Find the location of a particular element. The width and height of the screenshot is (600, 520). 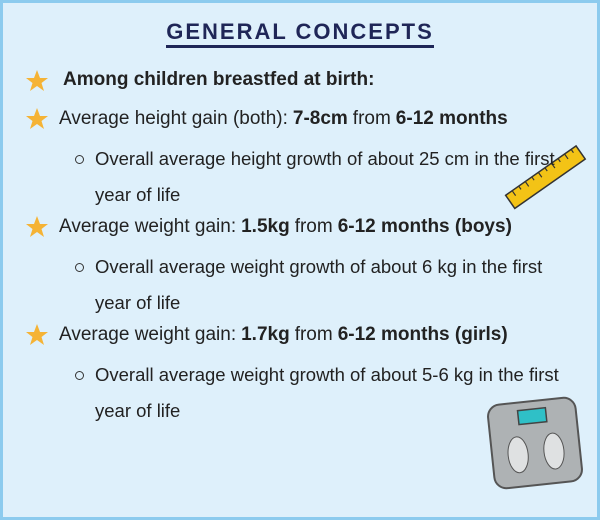

bold-text: 6-12 months (girls) is located at coordinates (422, 334).